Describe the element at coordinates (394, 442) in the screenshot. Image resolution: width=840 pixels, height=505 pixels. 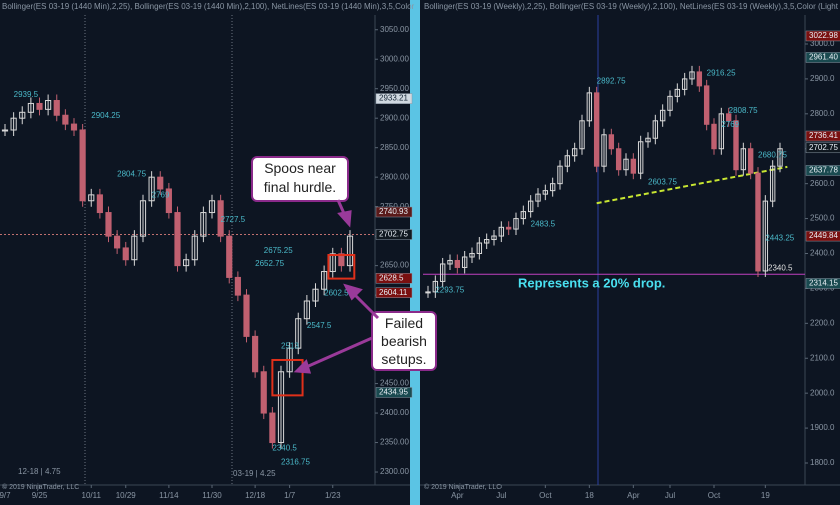
I see `y-tick-label: 2350.00` at that location.